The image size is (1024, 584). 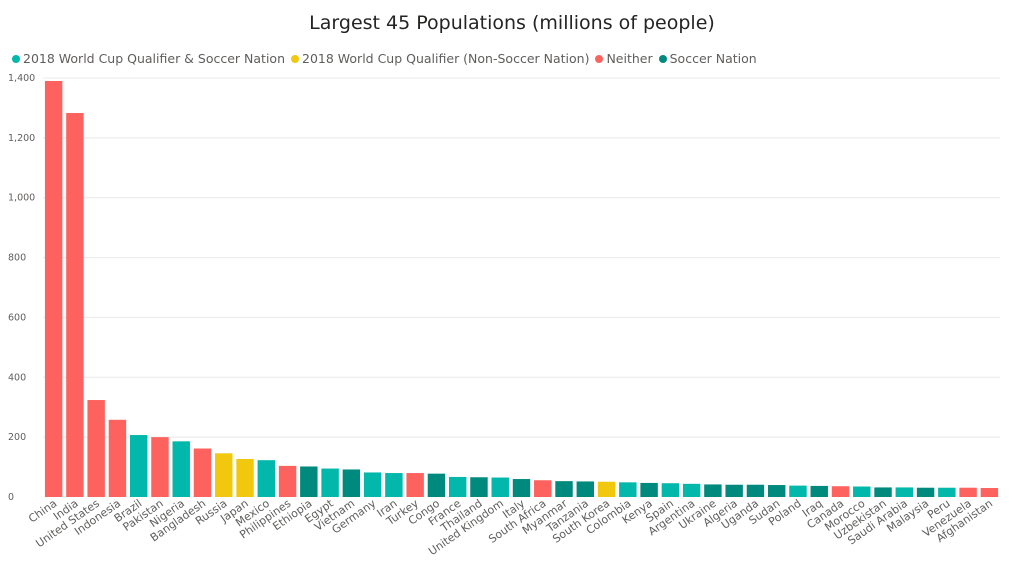 I want to click on legend-item: 2018 World Cup Qualifier & Soccer Nation, so click(x=148, y=58).